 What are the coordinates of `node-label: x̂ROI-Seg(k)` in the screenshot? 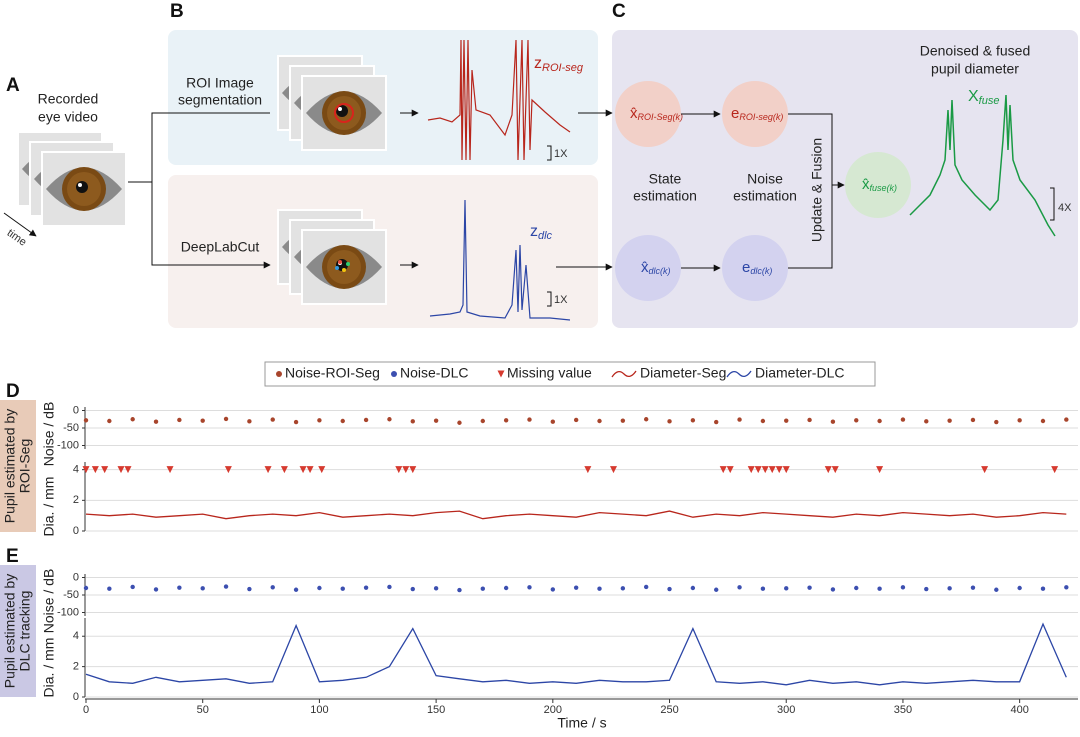 It's located at (656, 113).